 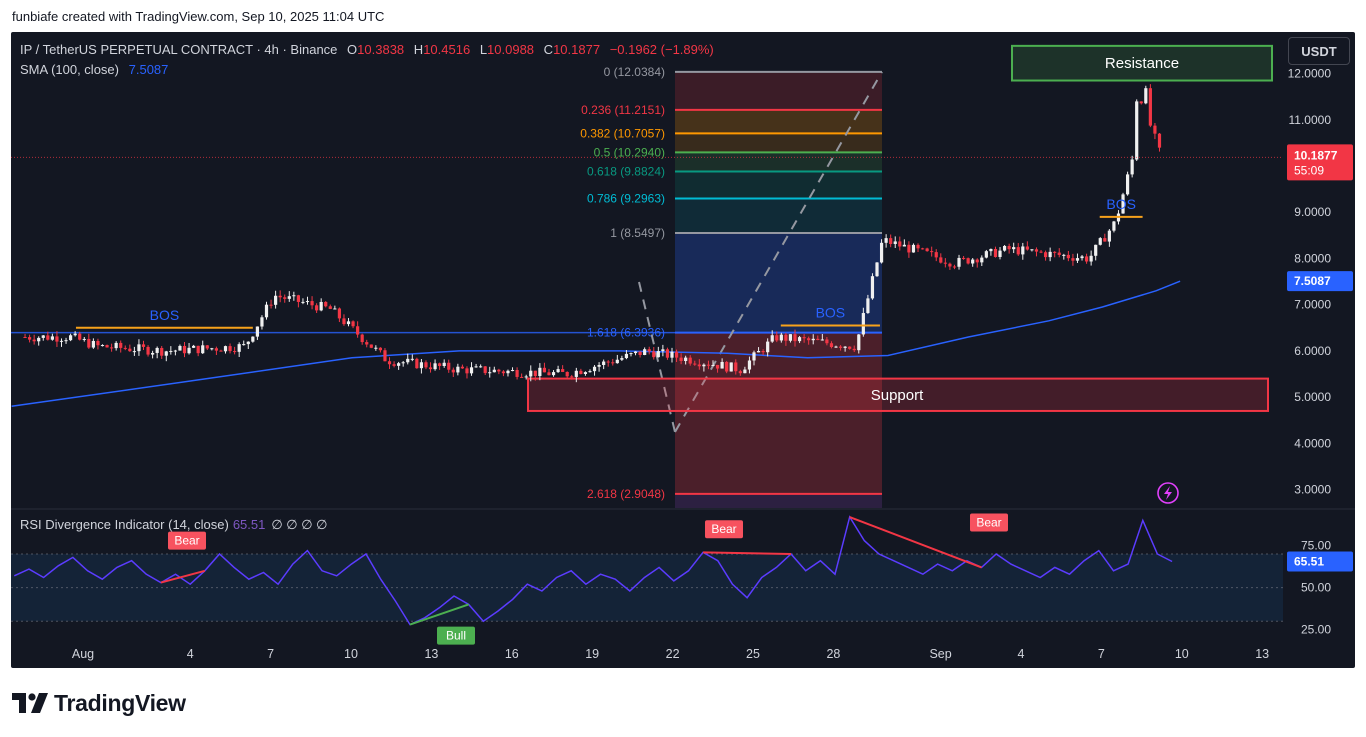 I want to click on price-axis-tick: 12.0000, so click(x=1310, y=74).